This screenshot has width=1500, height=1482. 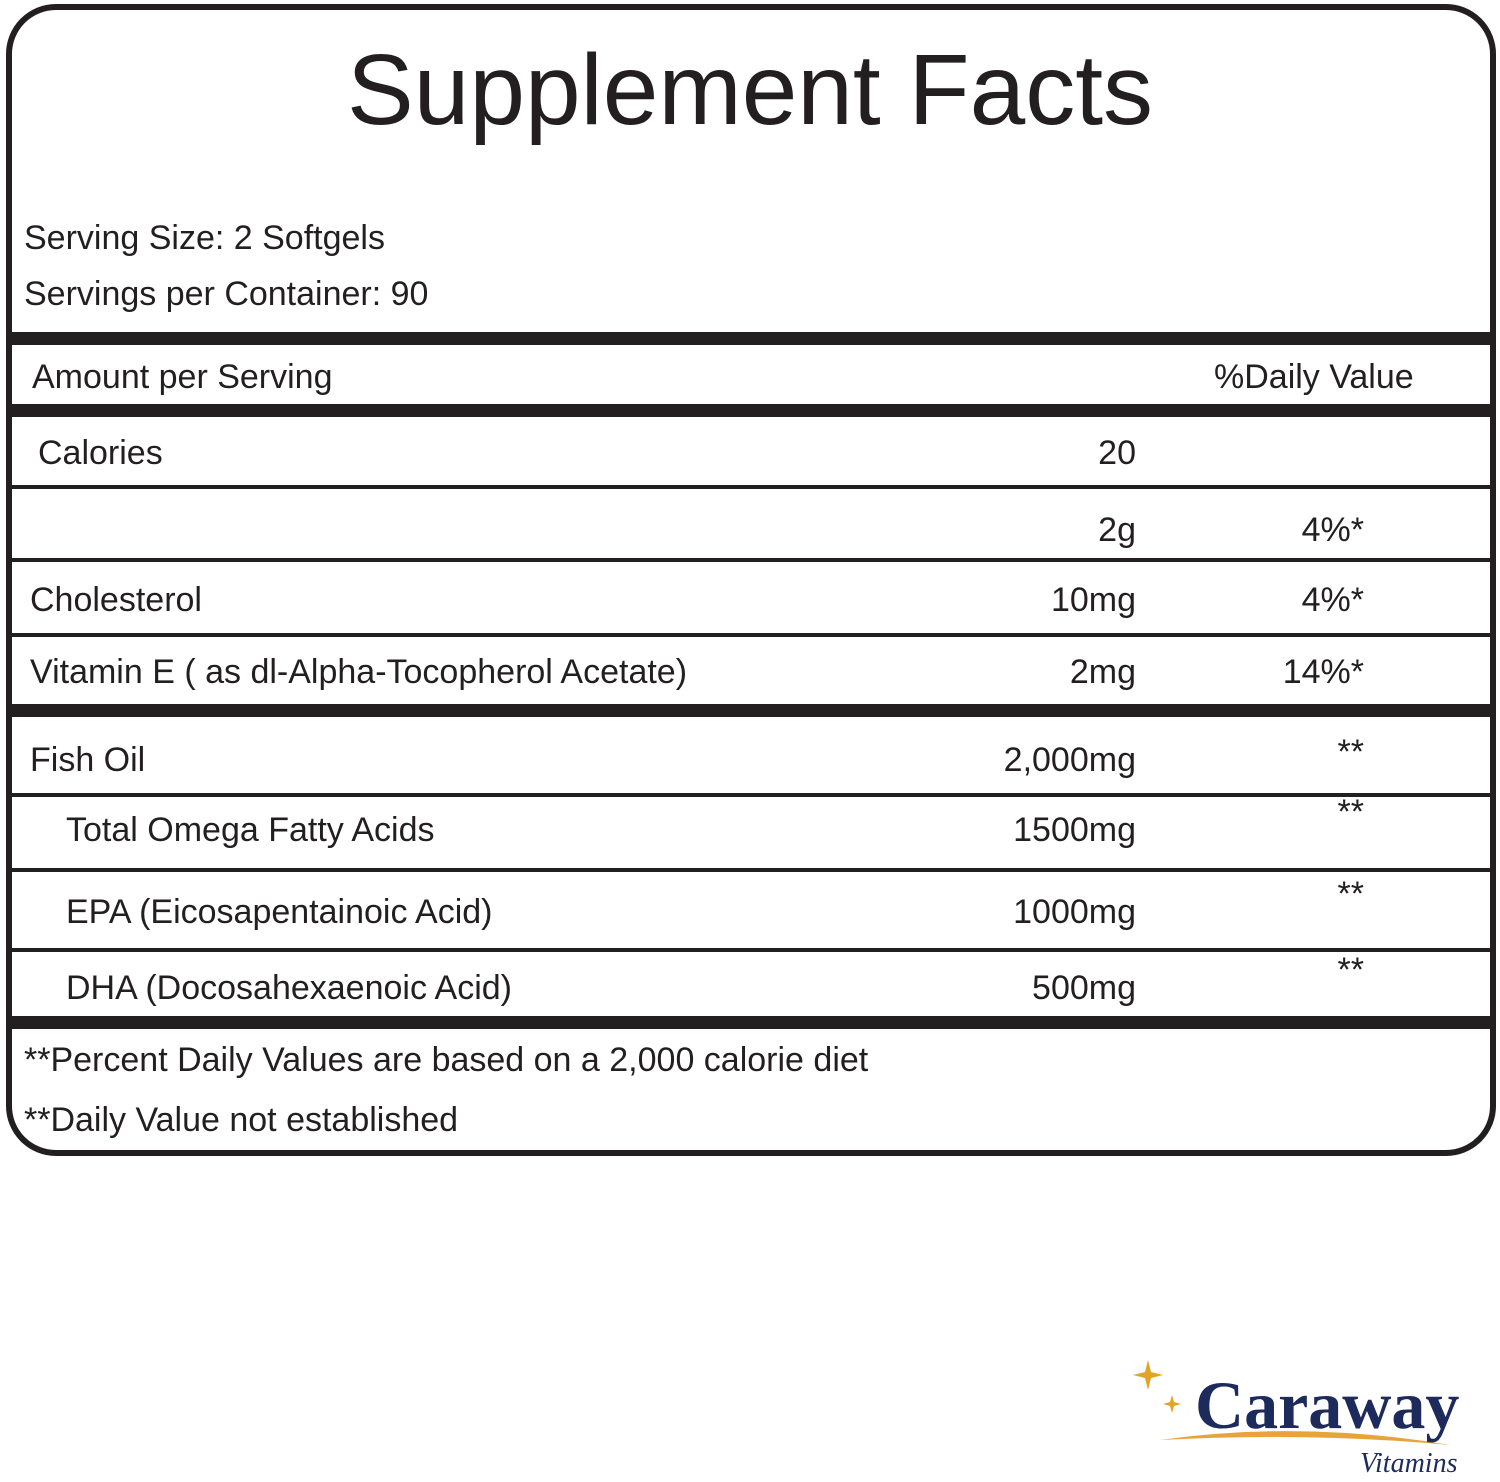 I want to click on tagline: Vitamins, so click(x=1409, y=1463).